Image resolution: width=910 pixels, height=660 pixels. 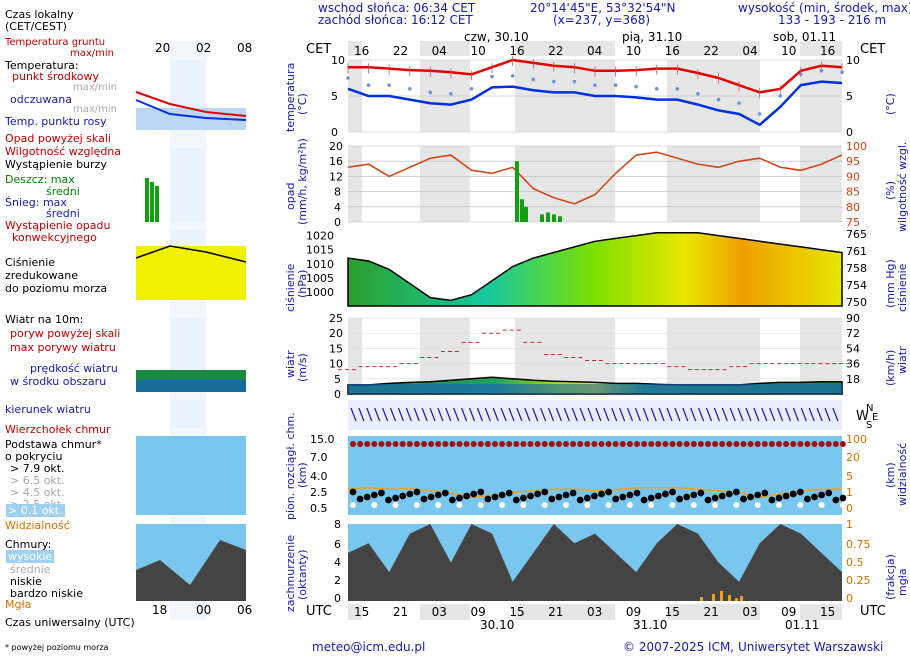 What do you see at coordinates (191, 475) in the screenshot?
I see `legend-cloud-sky` at bounding box center [191, 475].